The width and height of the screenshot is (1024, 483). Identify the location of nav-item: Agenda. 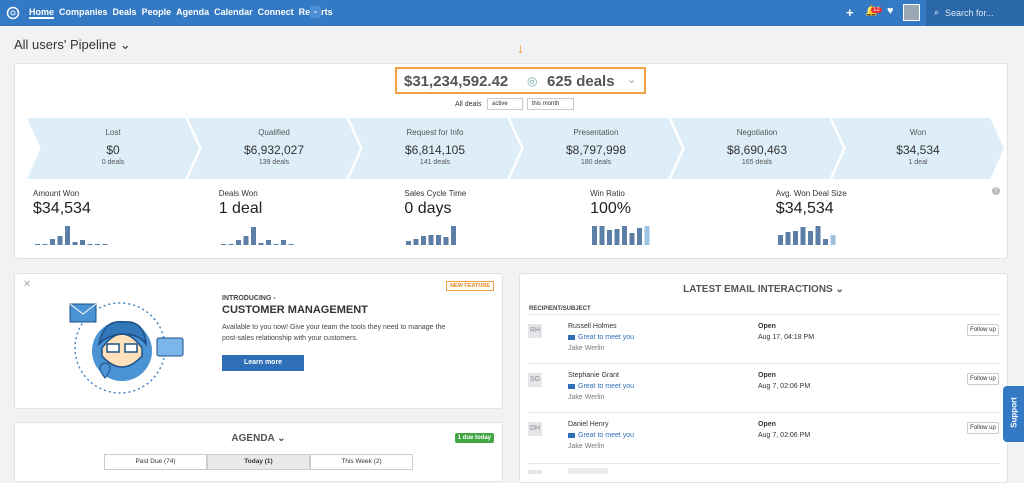
(193, 12).